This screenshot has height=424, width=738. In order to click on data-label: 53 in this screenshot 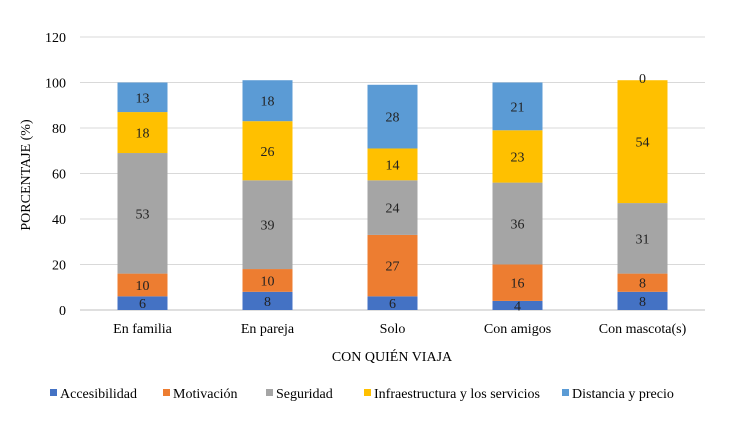, I will do `click(143, 214)`.